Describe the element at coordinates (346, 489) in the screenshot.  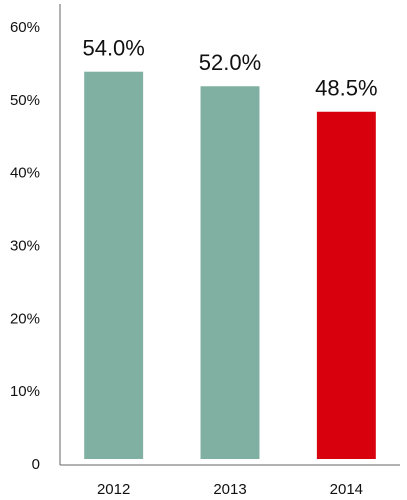
I see `x-tick-label: 2014` at that location.